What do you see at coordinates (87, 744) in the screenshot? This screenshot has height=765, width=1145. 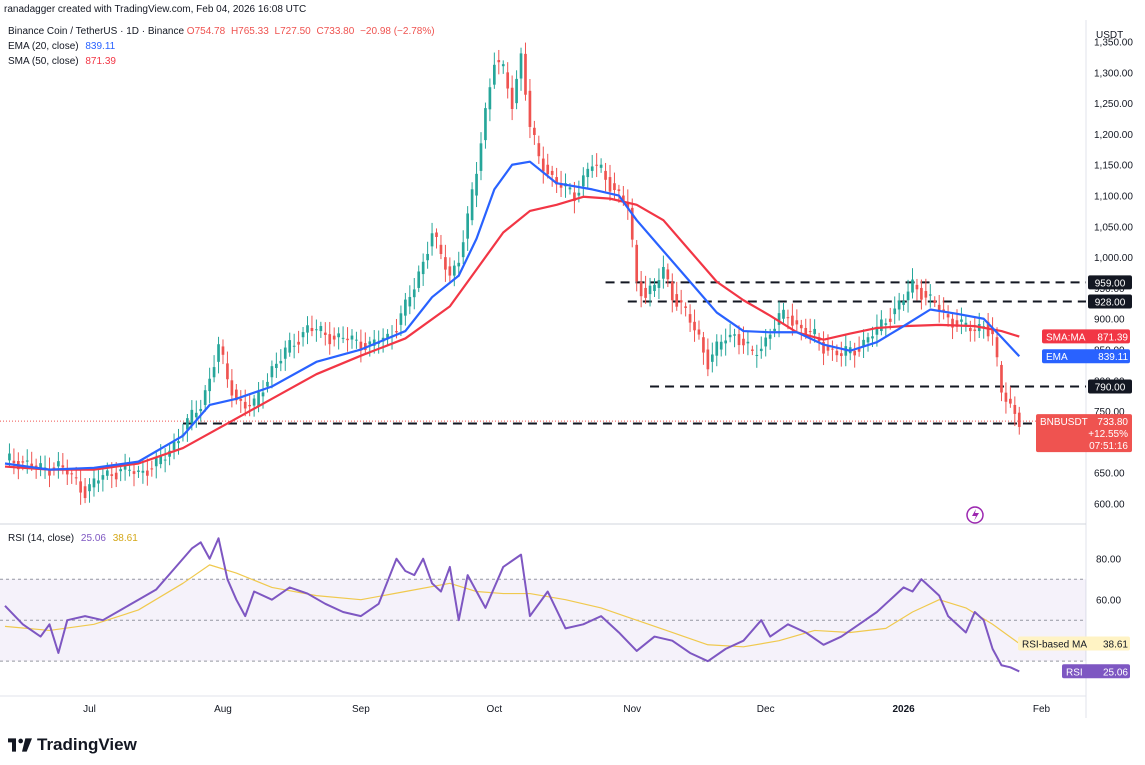 I see `brand-name: TradingView` at bounding box center [87, 744].